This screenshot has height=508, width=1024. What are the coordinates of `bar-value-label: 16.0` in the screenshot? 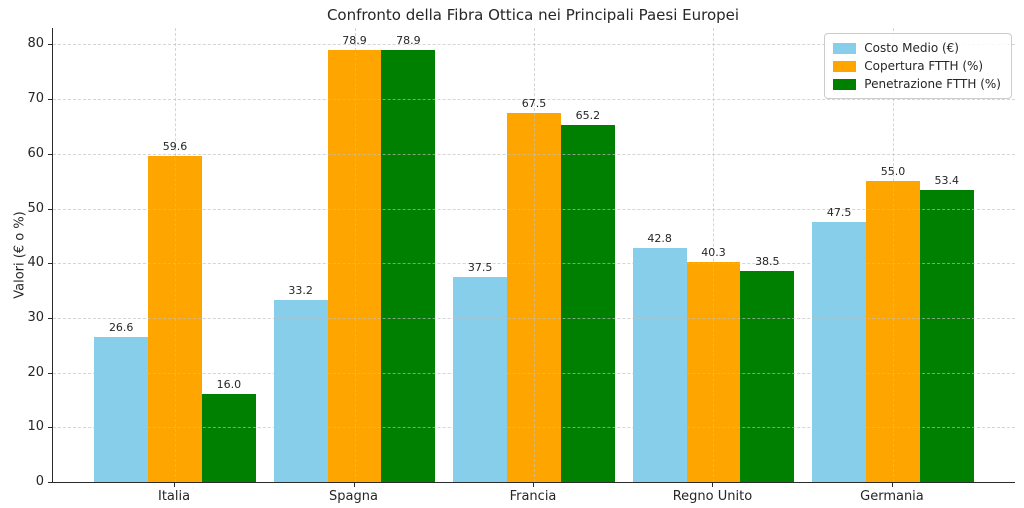 It's located at (229, 385).